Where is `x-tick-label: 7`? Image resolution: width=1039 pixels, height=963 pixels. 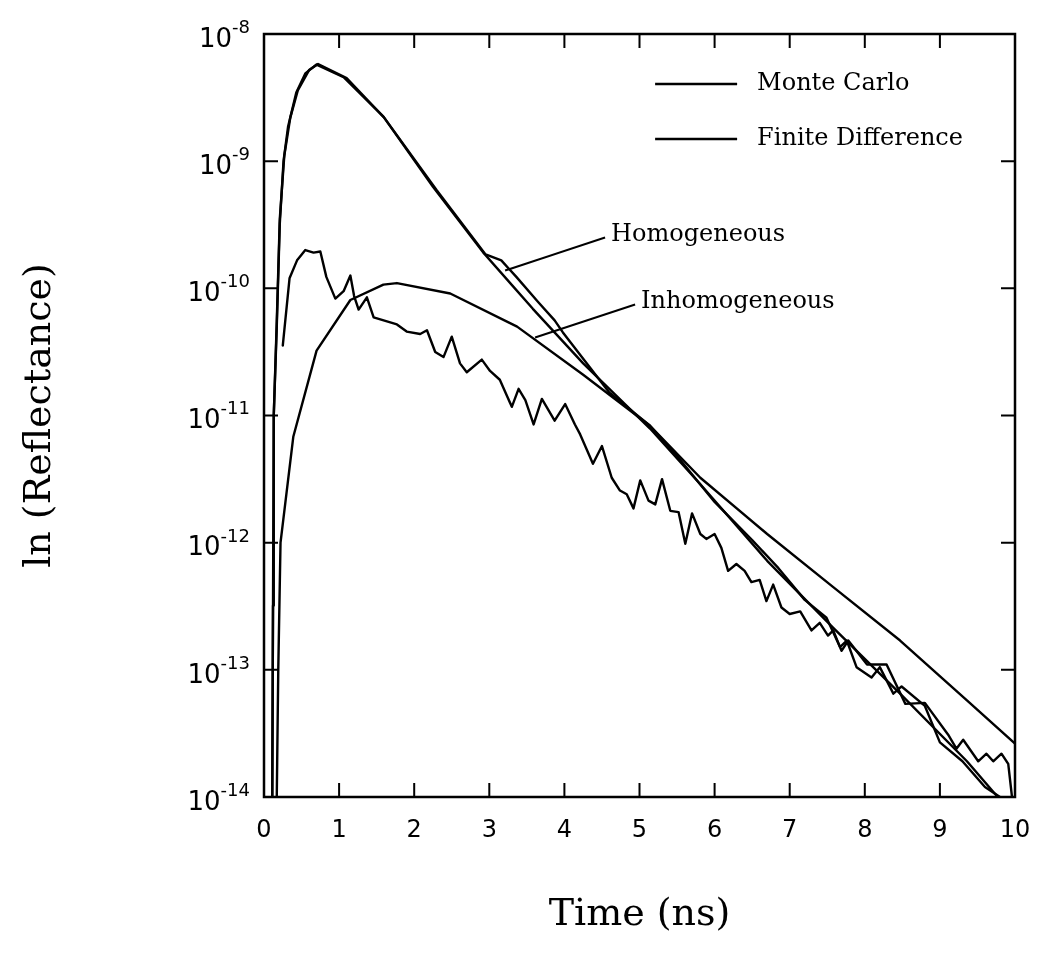 x-tick-label: 7 is located at coordinates (790, 829).